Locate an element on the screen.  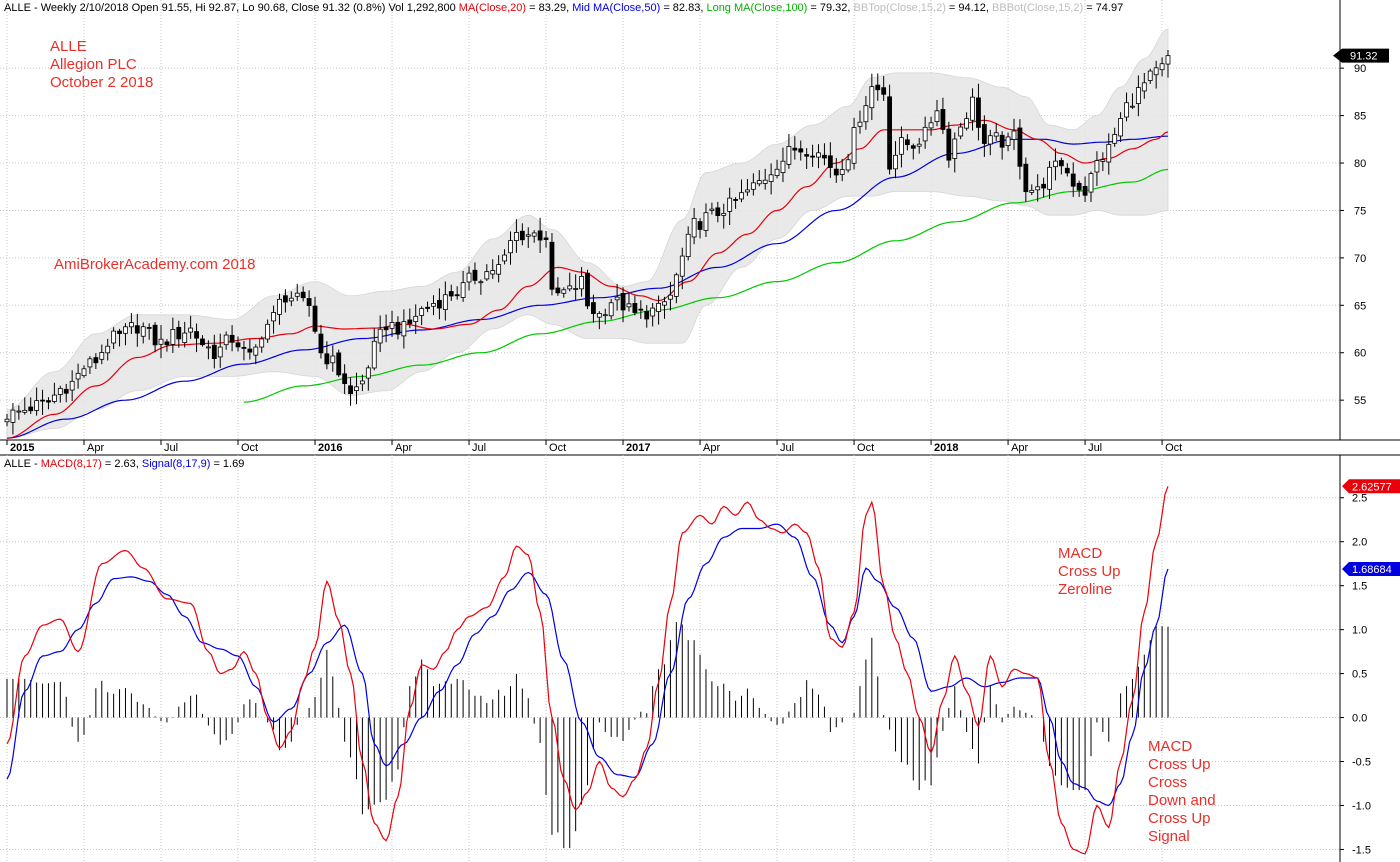
header-bbtop-value: = 94.12, is located at coordinates (969, 8).